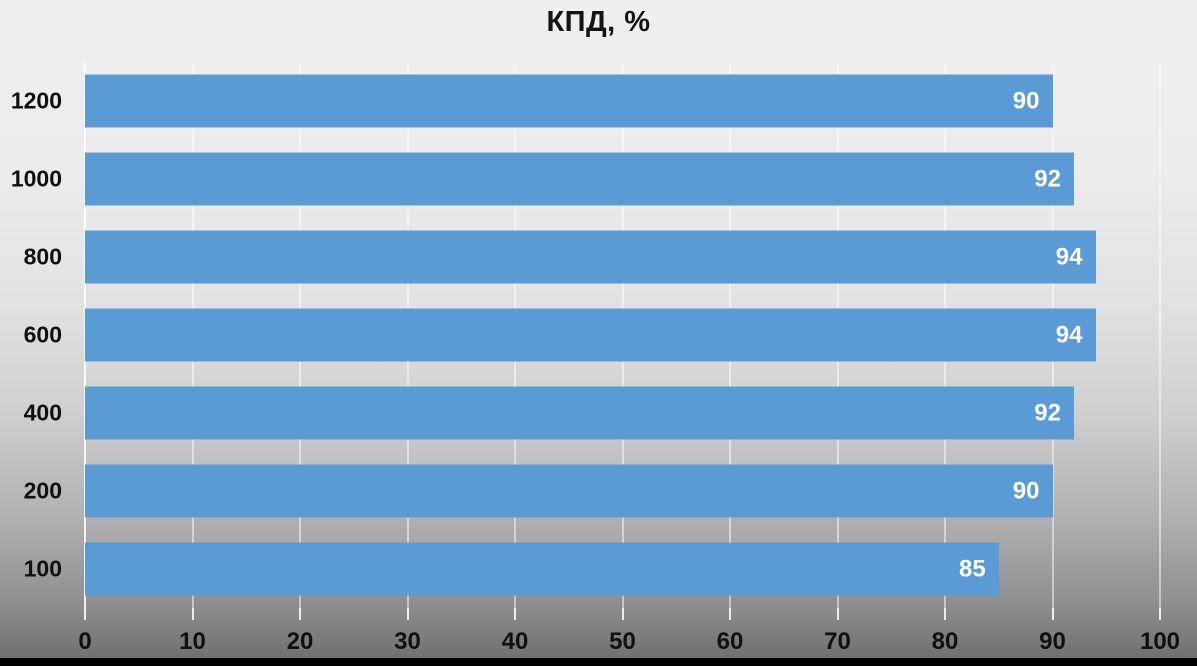 This screenshot has width=1197, height=666. I want to click on bar-row: 200 90, so click(592, 491).